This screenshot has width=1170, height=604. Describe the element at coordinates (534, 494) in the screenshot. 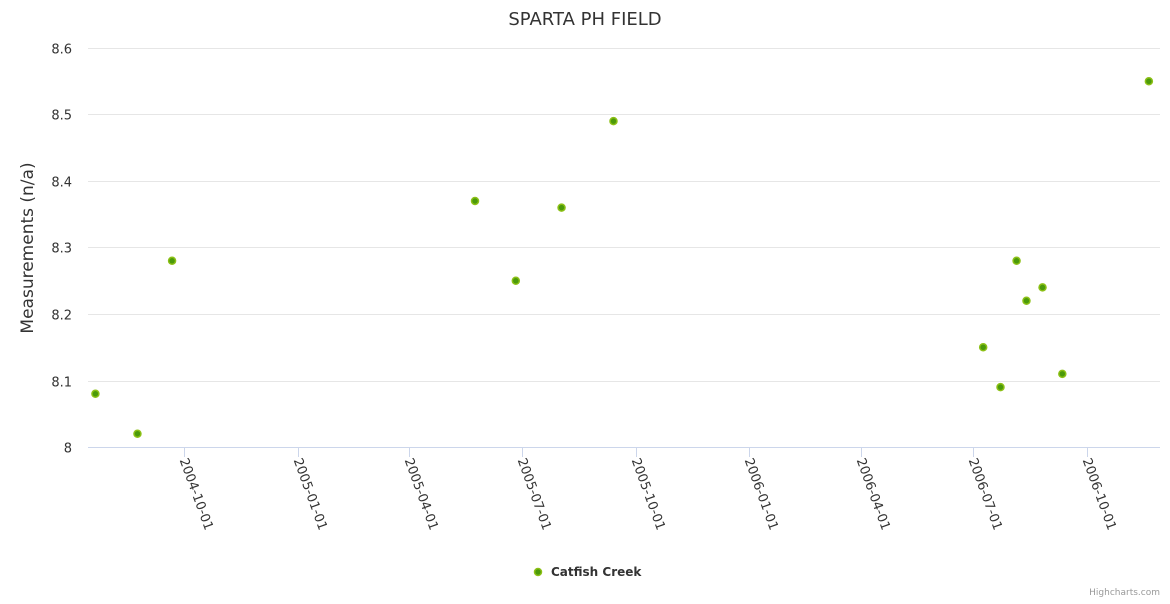

I see `x-tick-label: 2005-07-01` at that location.